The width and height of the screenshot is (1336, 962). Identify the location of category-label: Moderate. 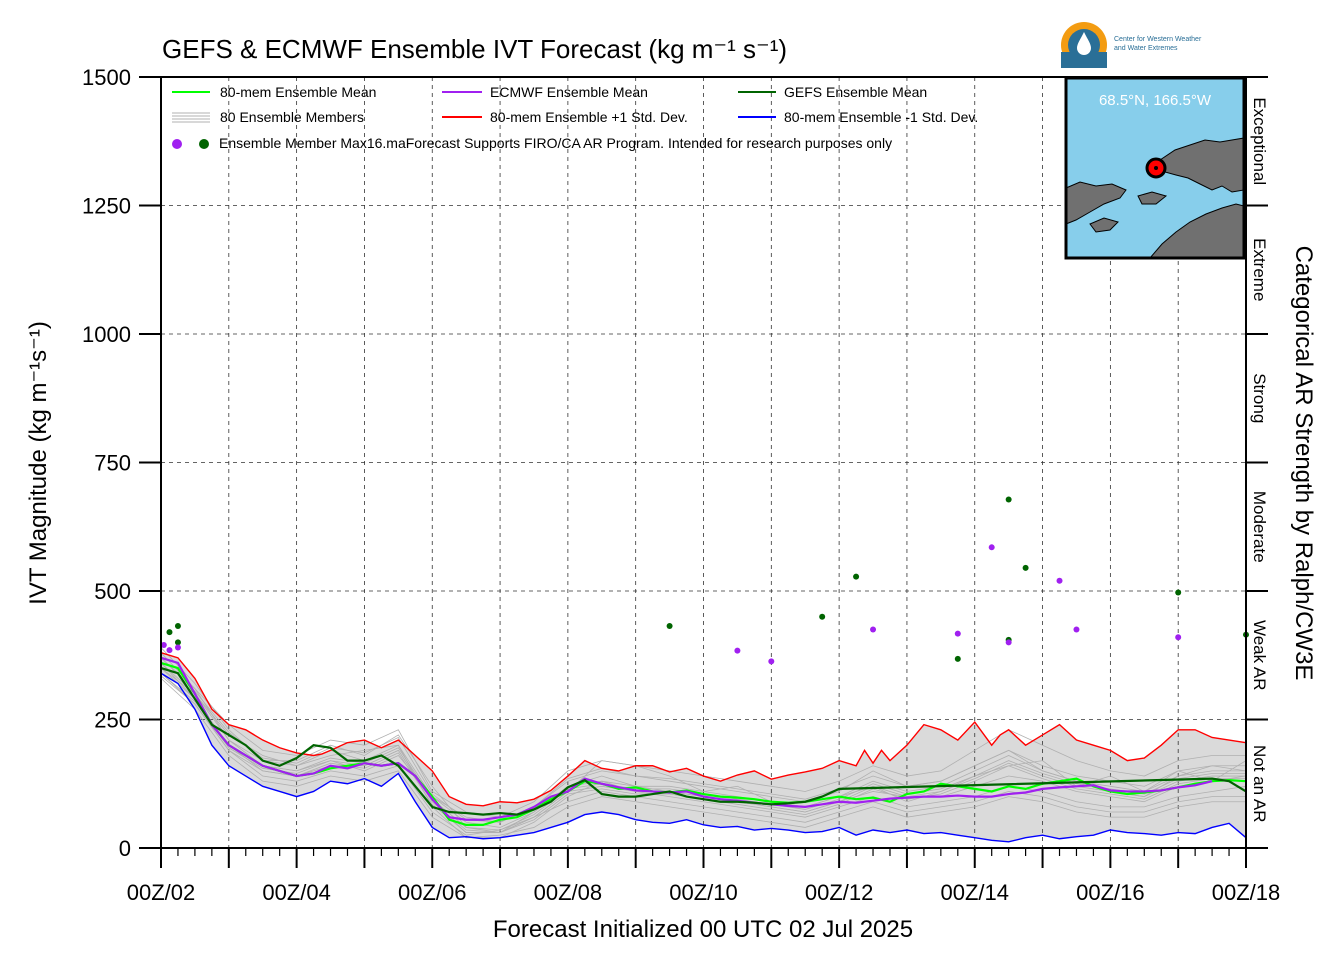
(1259, 527).